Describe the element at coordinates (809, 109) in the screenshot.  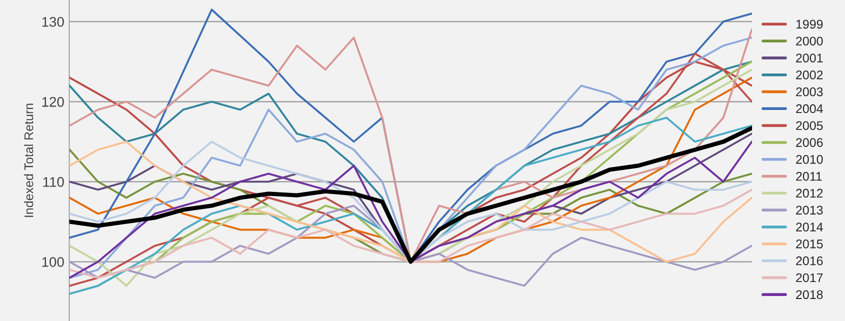
I see `legend-label: 2004` at that location.